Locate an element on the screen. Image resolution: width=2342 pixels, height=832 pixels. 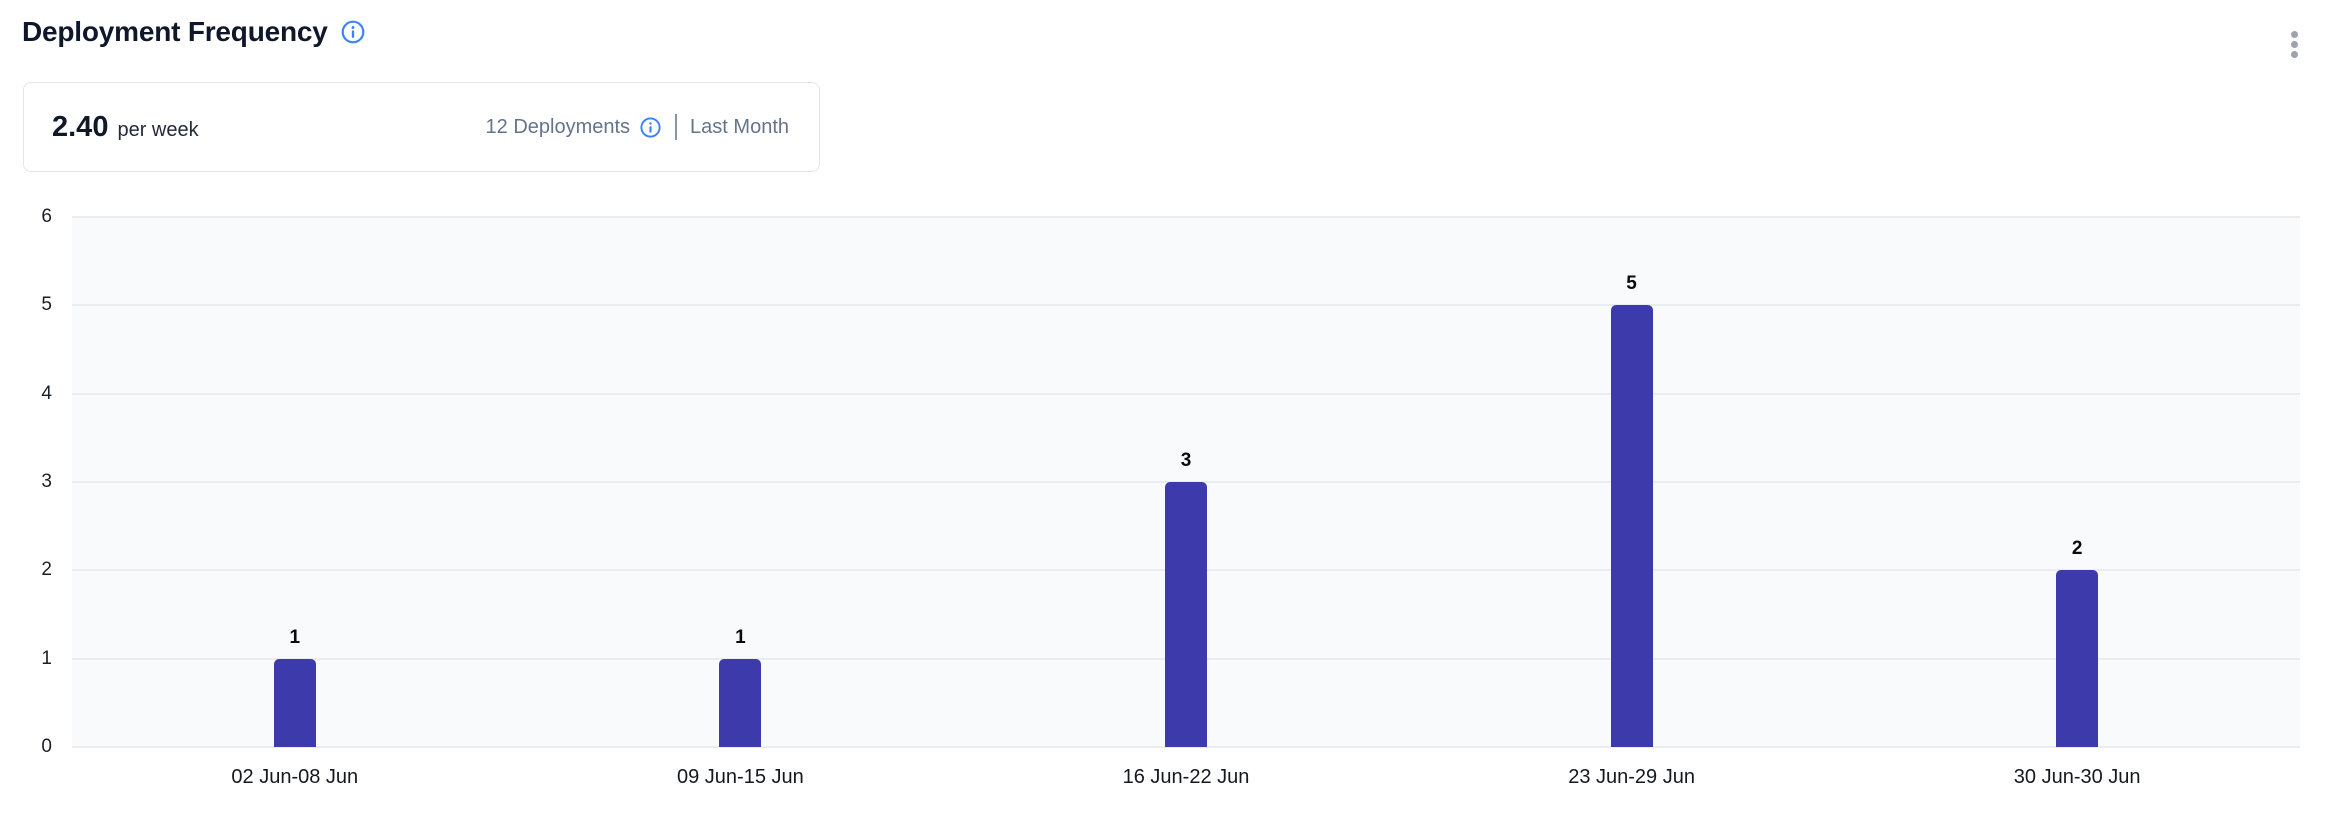
kebab-menu-icon is located at coordinates (2294, 44).